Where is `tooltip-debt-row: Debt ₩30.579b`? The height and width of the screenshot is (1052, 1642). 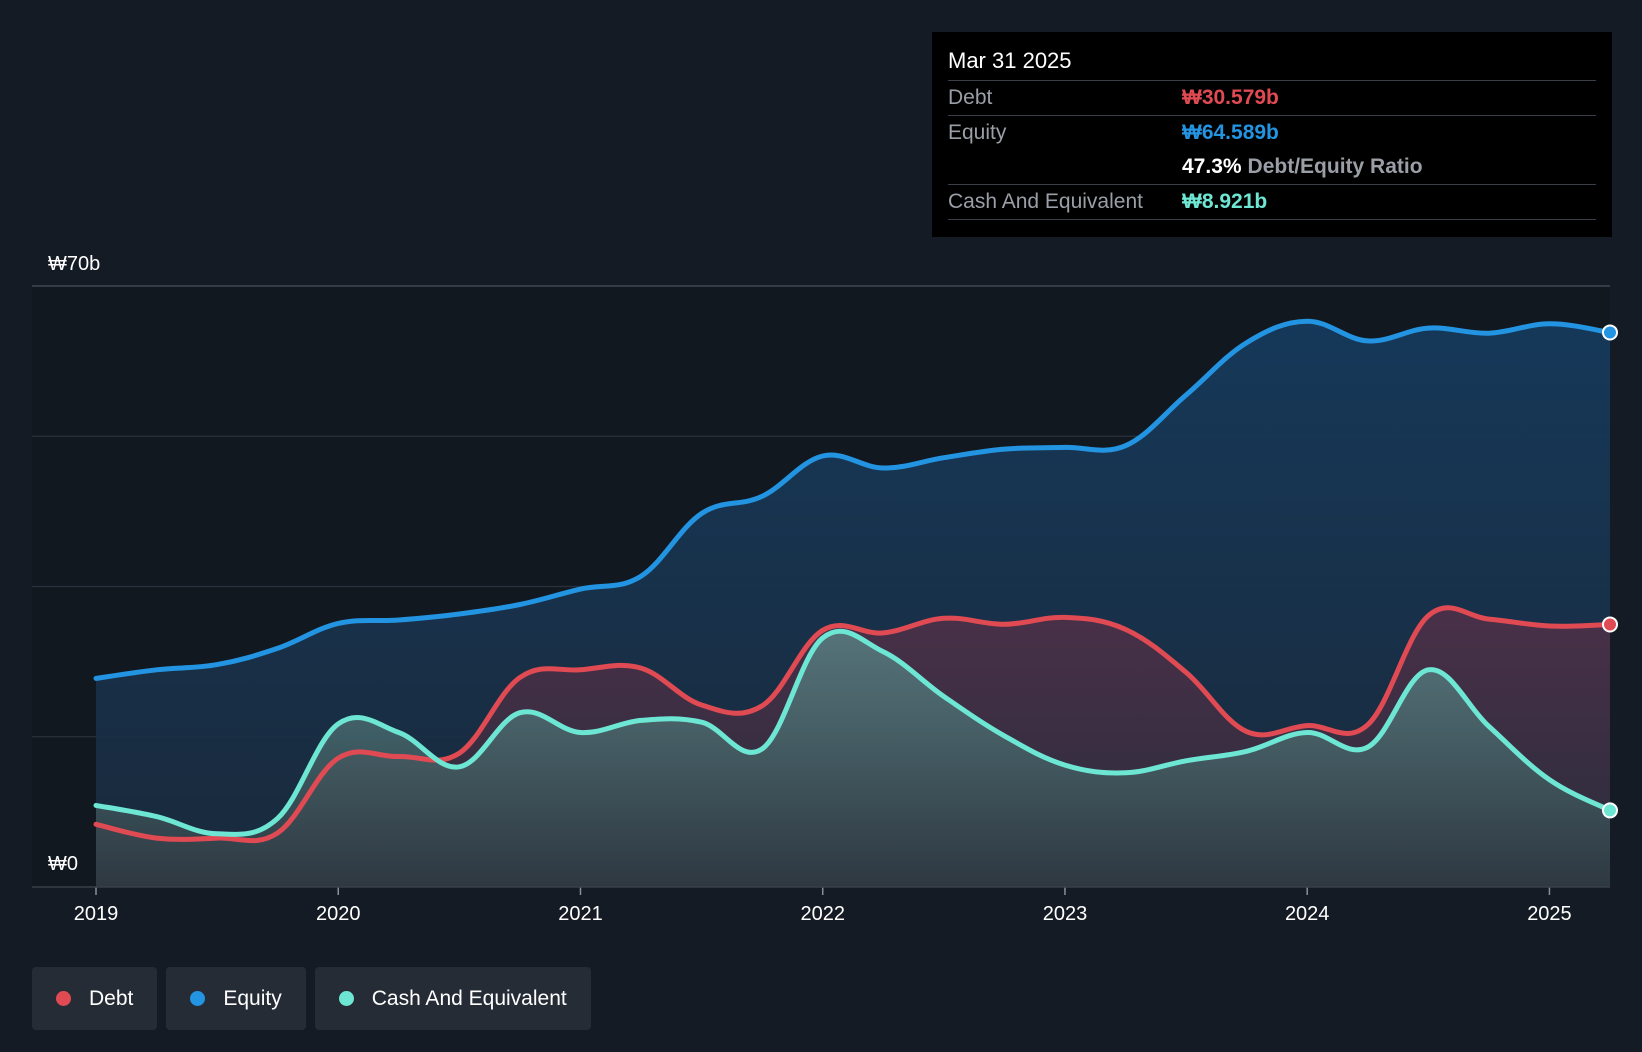
tooltip-debt-row: Debt ₩30.579b is located at coordinates (1272, 97).